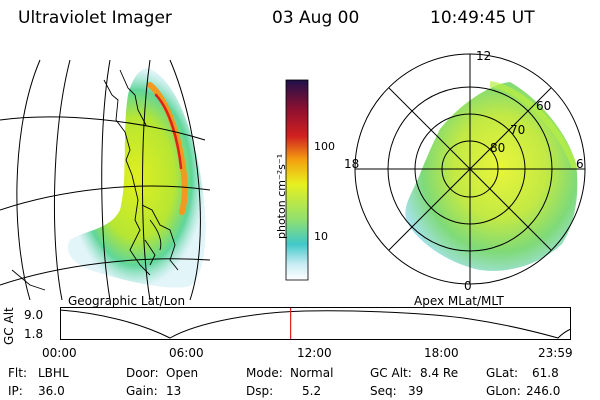 The width and height of the screenshot is (600, 400). I want to click on glon-label: GLon:, so click(503, 391).